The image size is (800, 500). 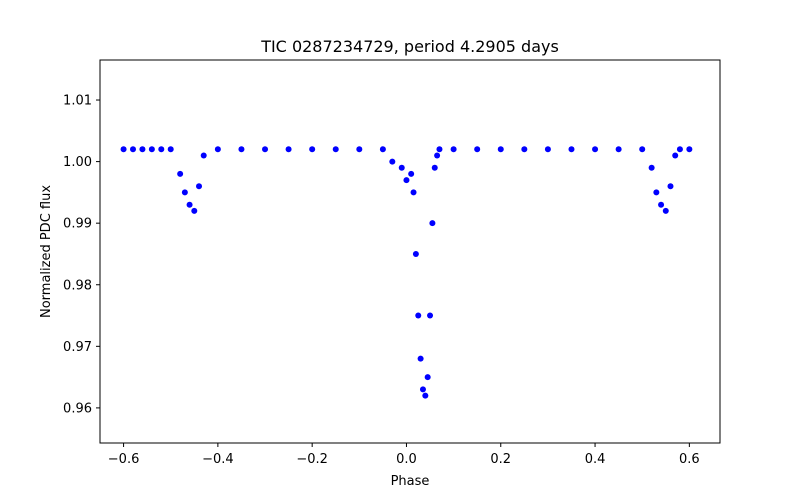 What do you see at coordinates (410, 481) in the screenshot?
I see `x-axis-label: Phase` at bounding box center [410, 481].